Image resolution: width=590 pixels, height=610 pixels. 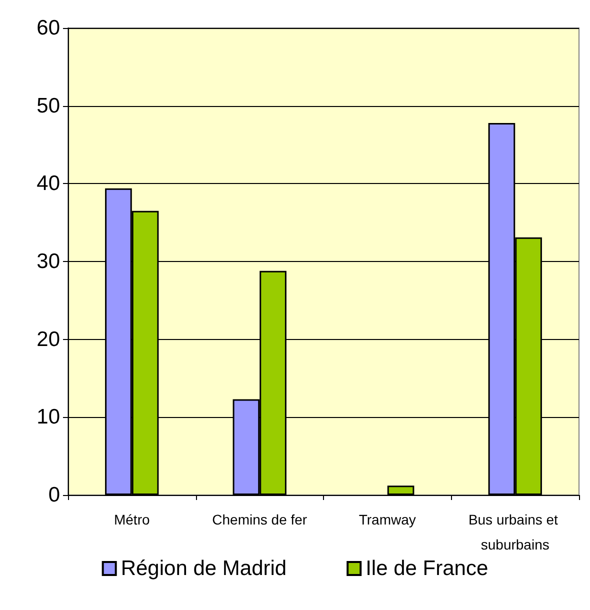 What do you see at coordinates (515, 532) in the screenshot?
I see `x-tick-label: Bus urbains et suburbains` at bounding box center [515, 532].